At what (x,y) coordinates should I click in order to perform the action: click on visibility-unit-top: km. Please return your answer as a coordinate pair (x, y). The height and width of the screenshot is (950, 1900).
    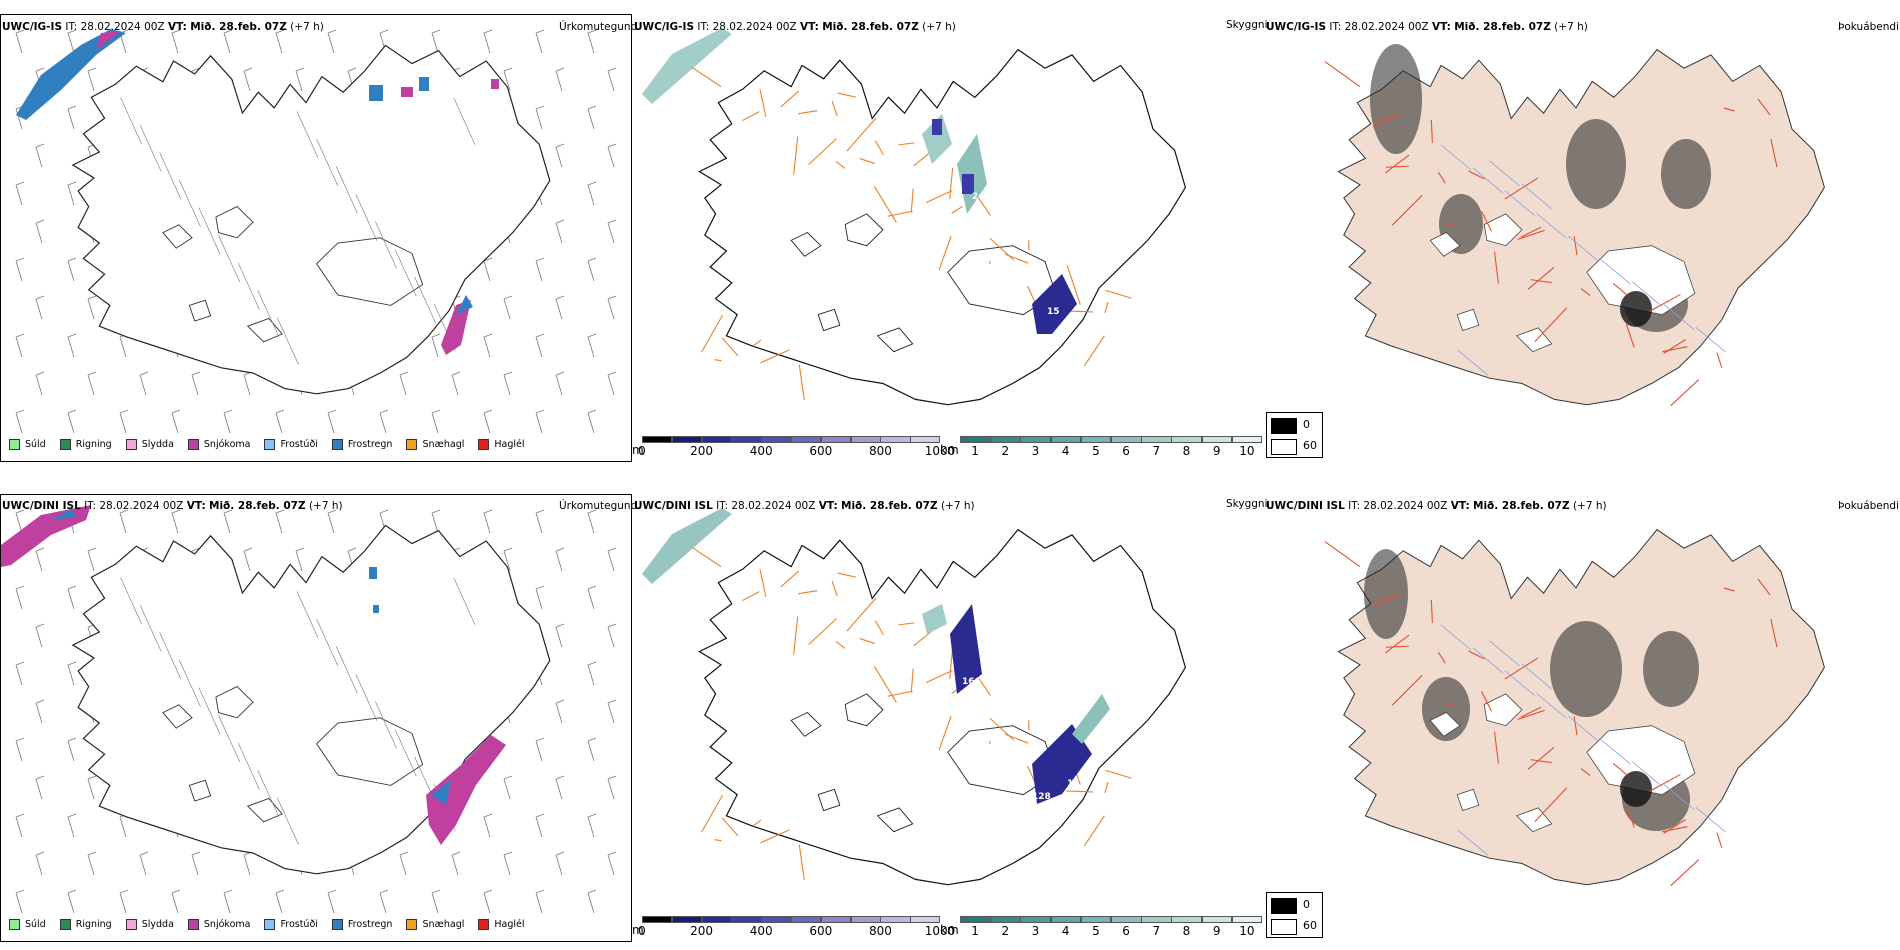
    Looking at the image, I should click on (949, 450).